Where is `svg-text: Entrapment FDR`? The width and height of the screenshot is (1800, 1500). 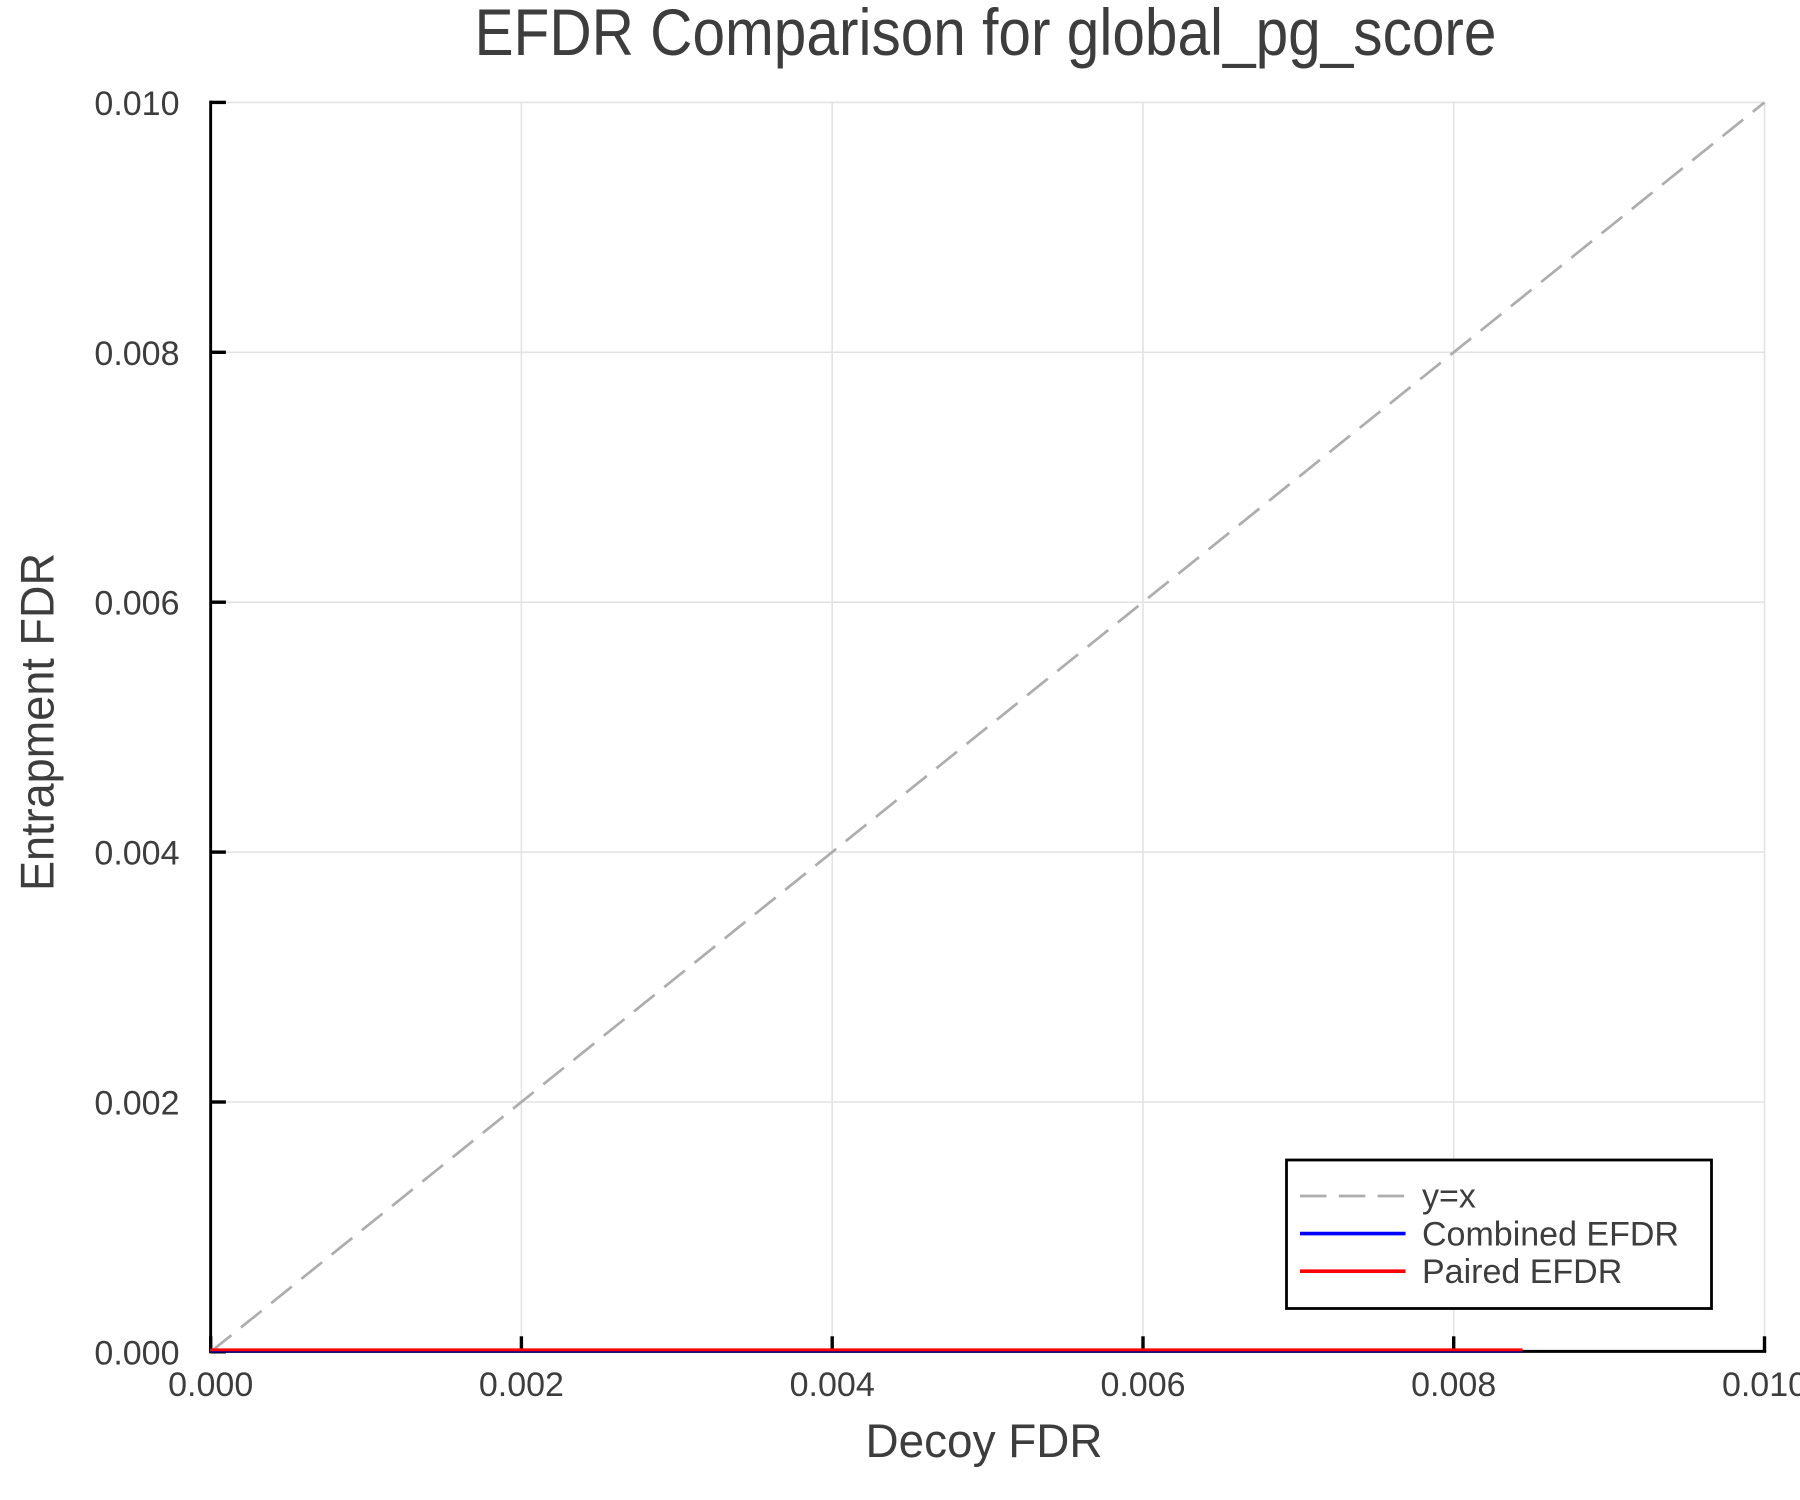
svg-text: Entrapment FDR is located at coordinates (37, 722).